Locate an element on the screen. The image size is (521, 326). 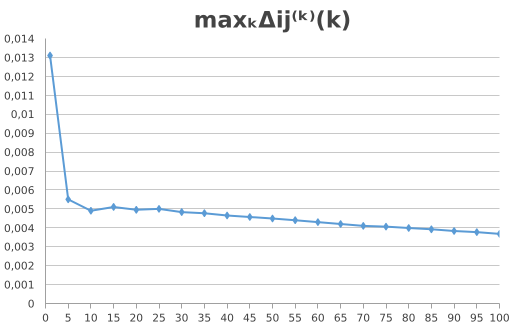
x-tick-label: 100 is located at coordinates (499, 318).